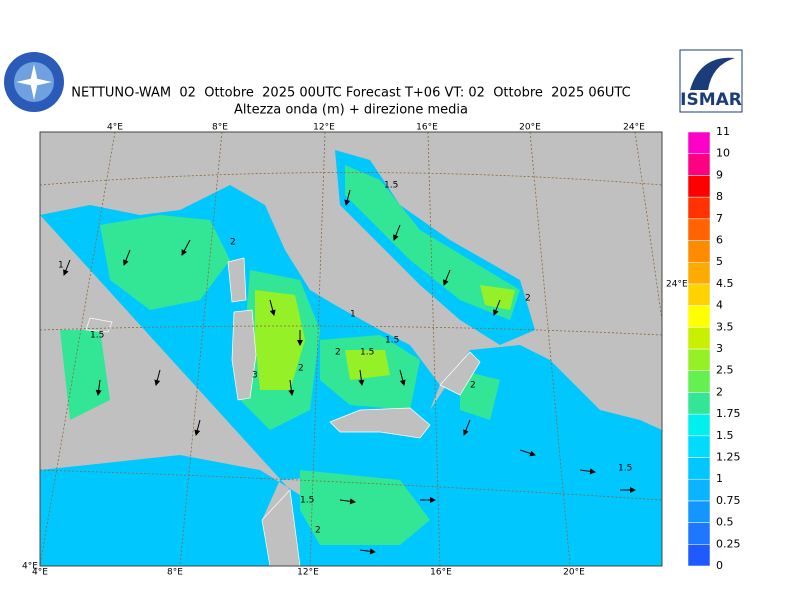  I want to click on corner-label: 4°E, so click(30, 567).